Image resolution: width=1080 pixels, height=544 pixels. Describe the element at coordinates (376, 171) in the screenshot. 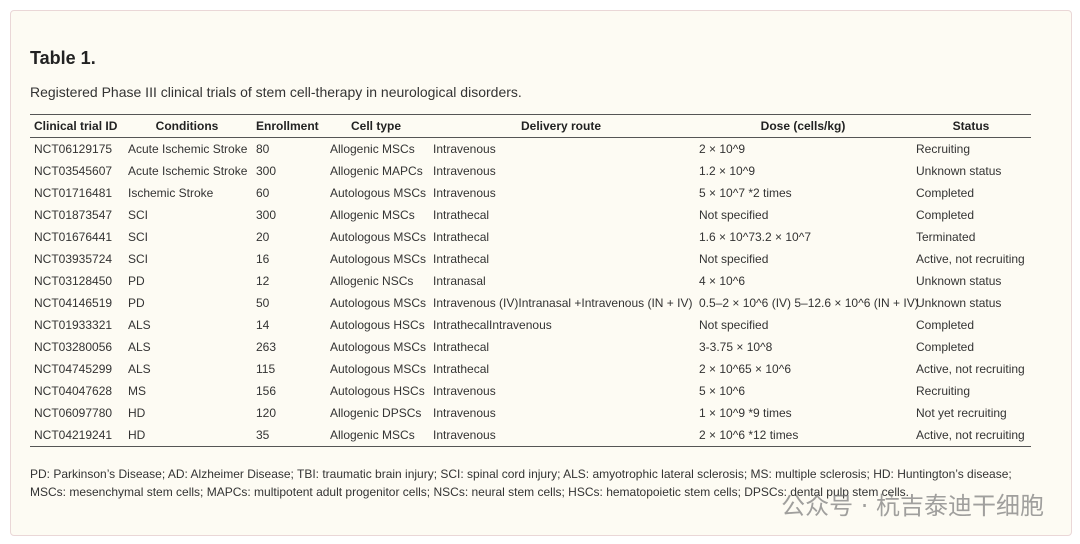

I see `table-cell: Allogenic MAPCs` at that location.